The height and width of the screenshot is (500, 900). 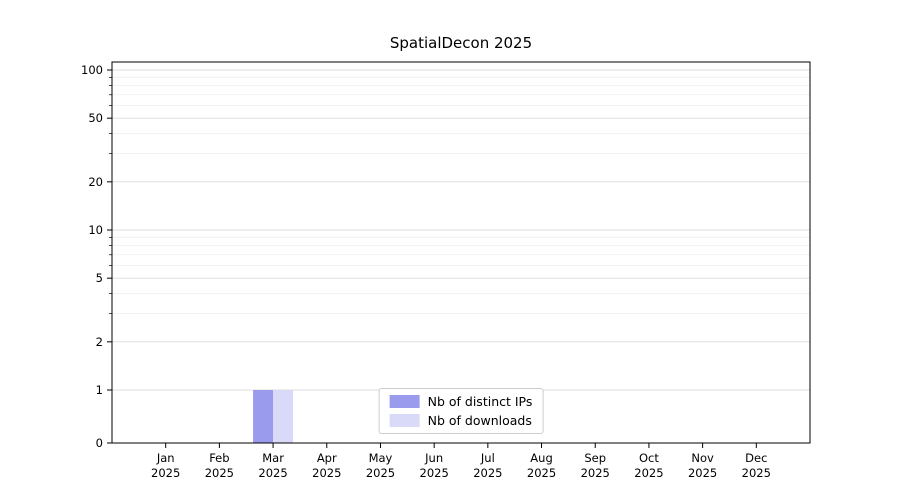 What do you see at coordinates (95, 118) in the screenshot?
I see `svg-text: 50` at bounding box center [95, 118].